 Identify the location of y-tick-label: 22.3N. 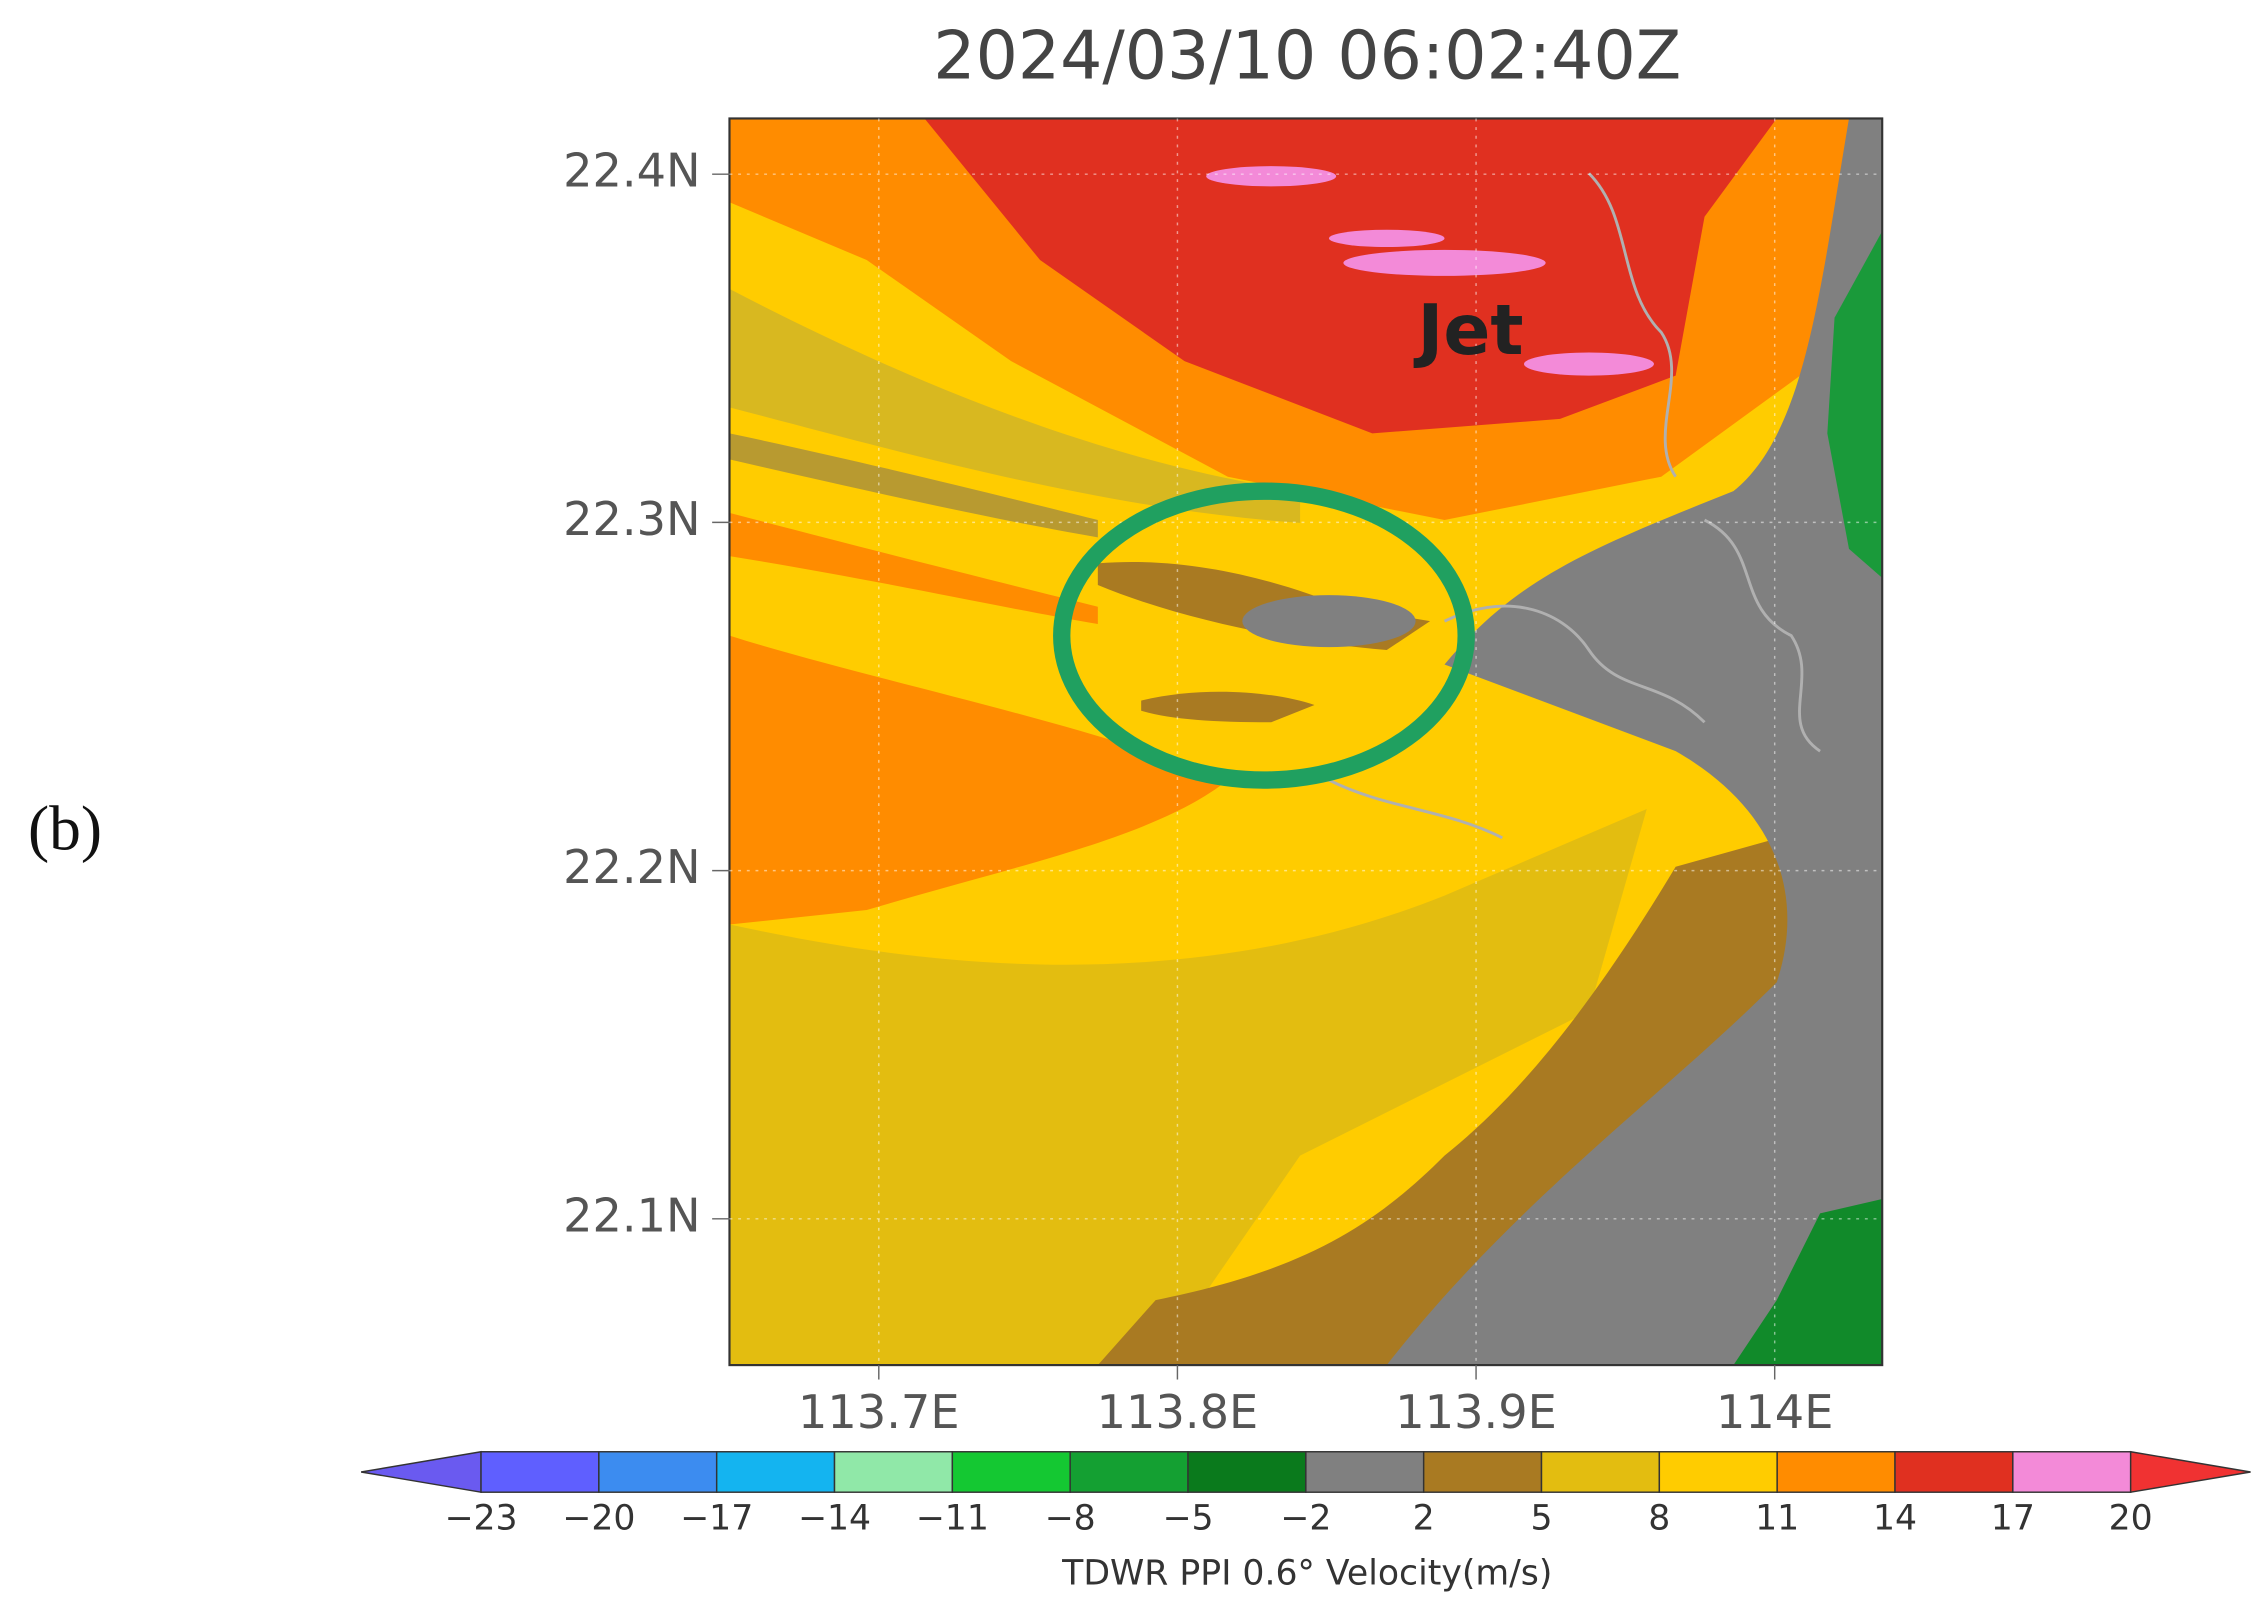
(631, 519).